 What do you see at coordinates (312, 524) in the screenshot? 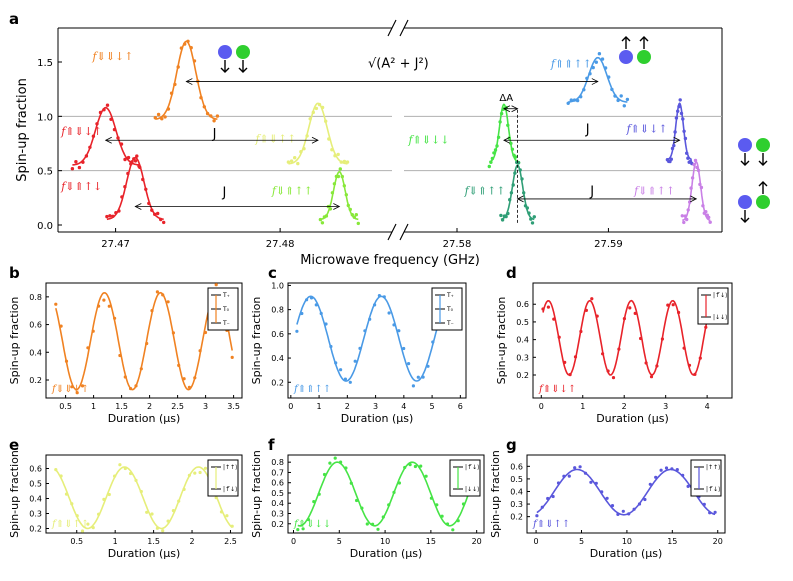
I see `panel-f-peak-label: f⇑⇓↓↓` at bounding box center [312, 524].